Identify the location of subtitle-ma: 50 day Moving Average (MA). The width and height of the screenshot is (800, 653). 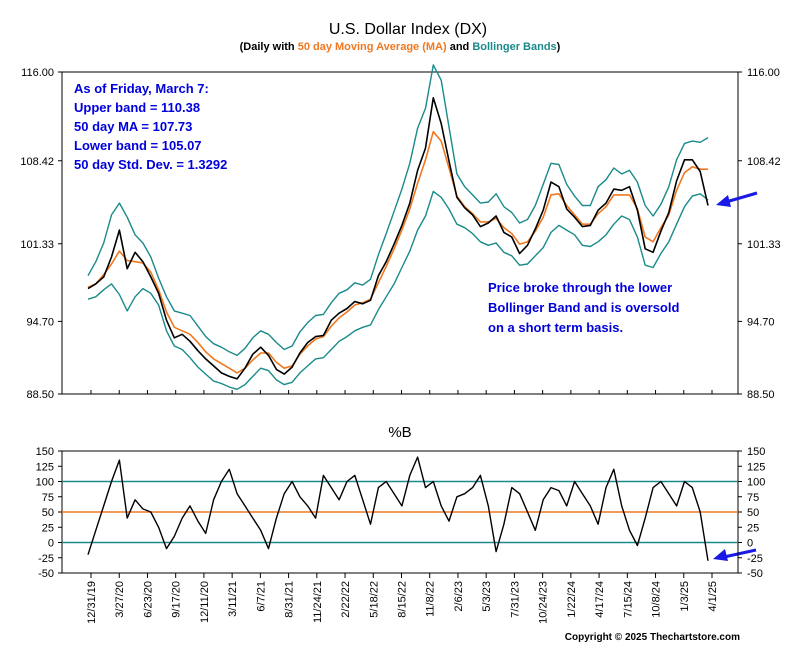
(372, 47).